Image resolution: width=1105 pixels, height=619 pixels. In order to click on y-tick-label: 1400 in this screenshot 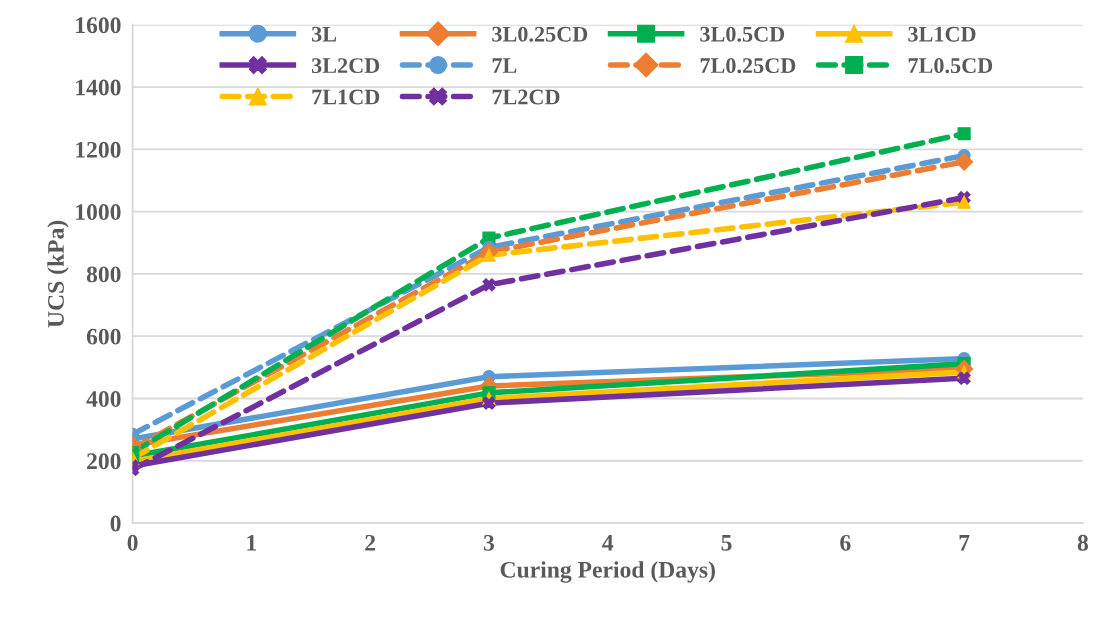, I will do `click(98, 87)`.